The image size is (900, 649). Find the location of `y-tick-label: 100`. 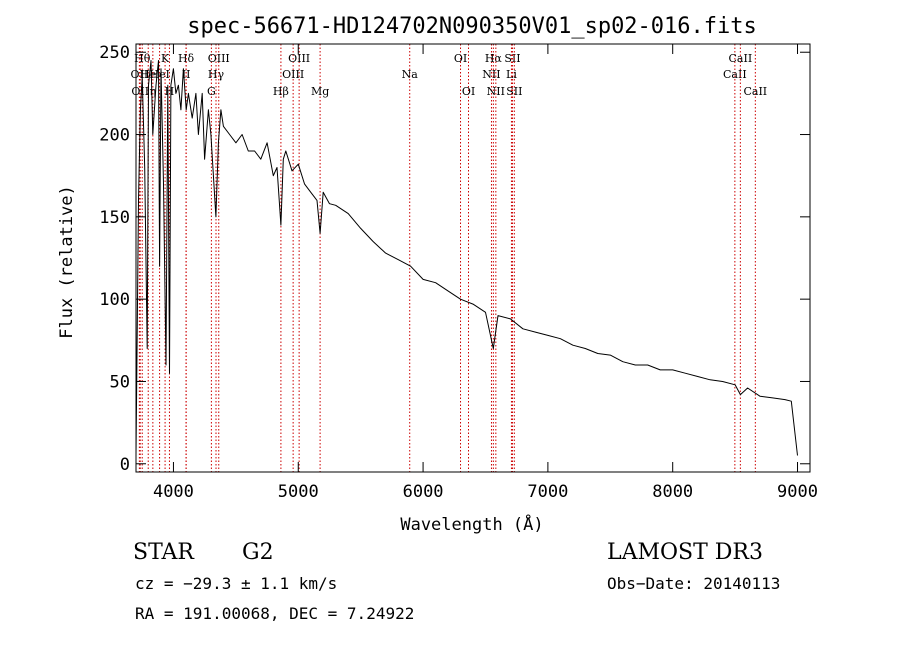

y-tick-label: 100 is located at coordinates (114, 300).